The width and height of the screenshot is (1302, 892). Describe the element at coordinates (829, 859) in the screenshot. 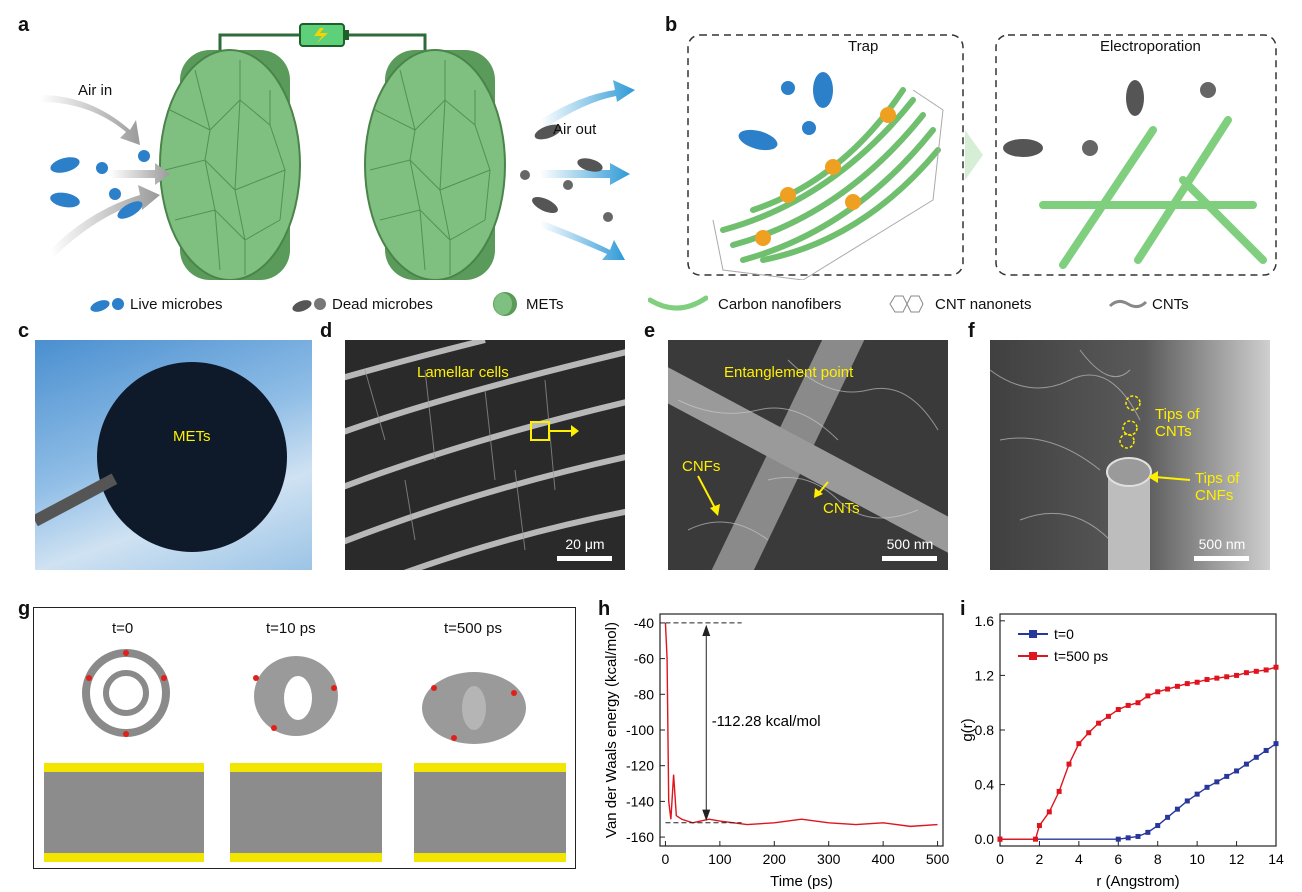

I see `x-tick-label: 300` at that location.